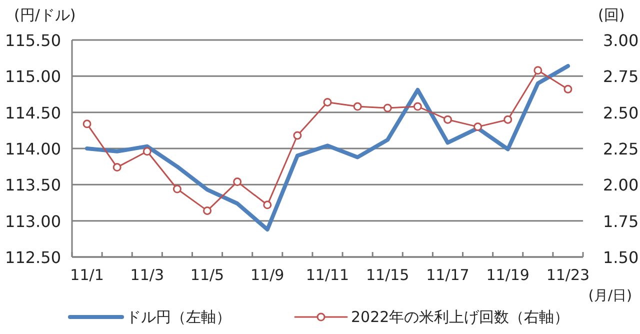  Describe the element at coordinates (621, 112) in the screenshot. I see `y2-tick-label: 2.50` at that location.